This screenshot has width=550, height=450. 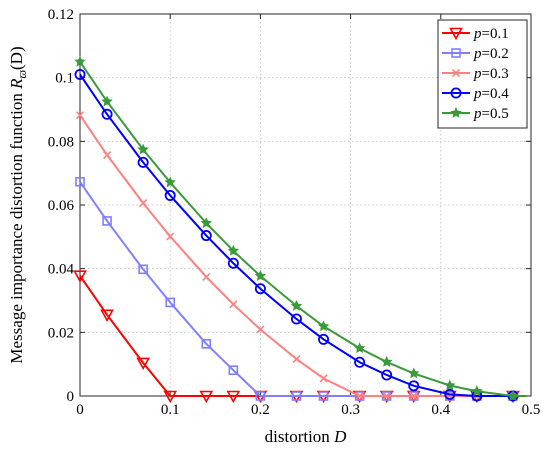 I want to click on legend-item: p=0.2, so click(x=475, y=54).